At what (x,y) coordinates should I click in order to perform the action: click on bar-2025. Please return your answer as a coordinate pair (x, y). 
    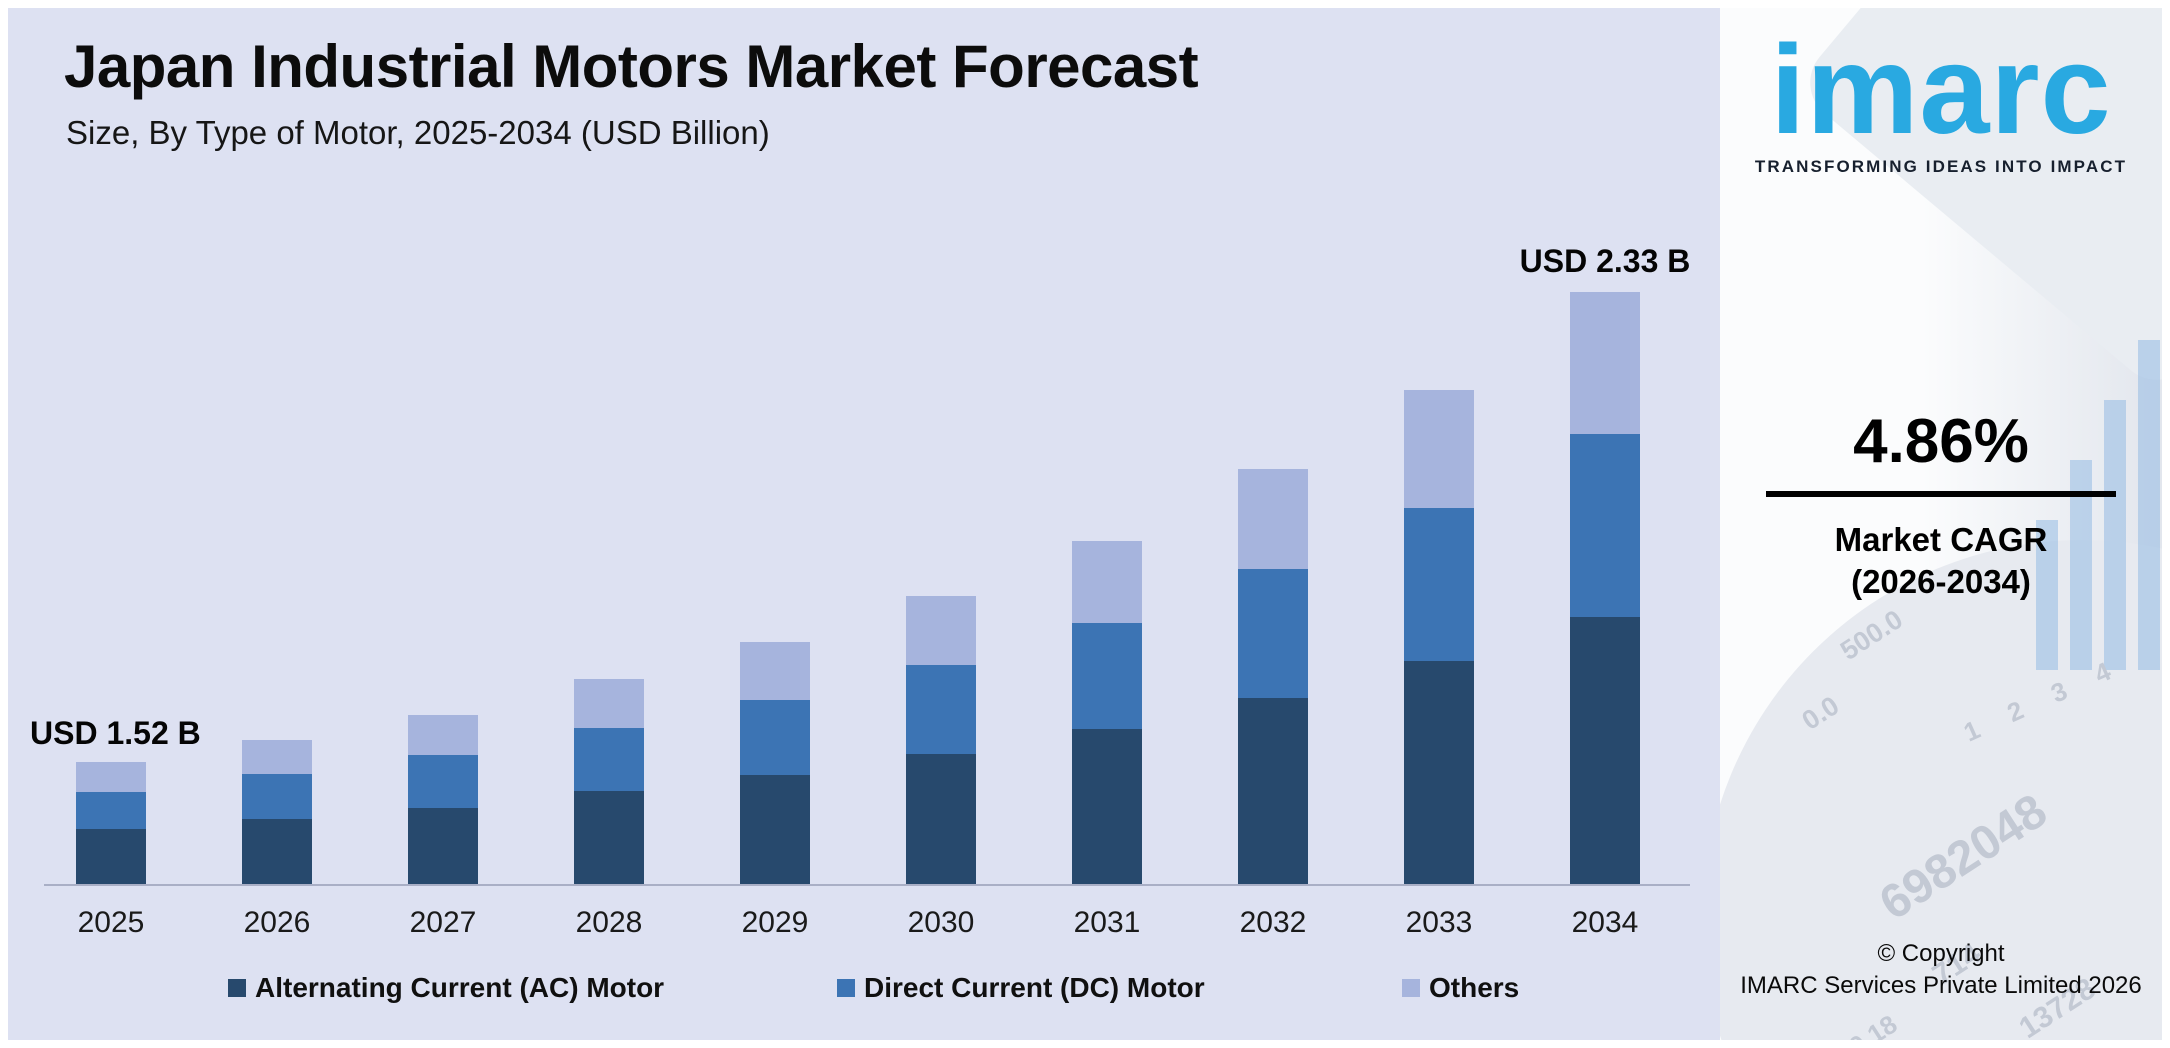
    Looking at the image, I should click on (111, 823).